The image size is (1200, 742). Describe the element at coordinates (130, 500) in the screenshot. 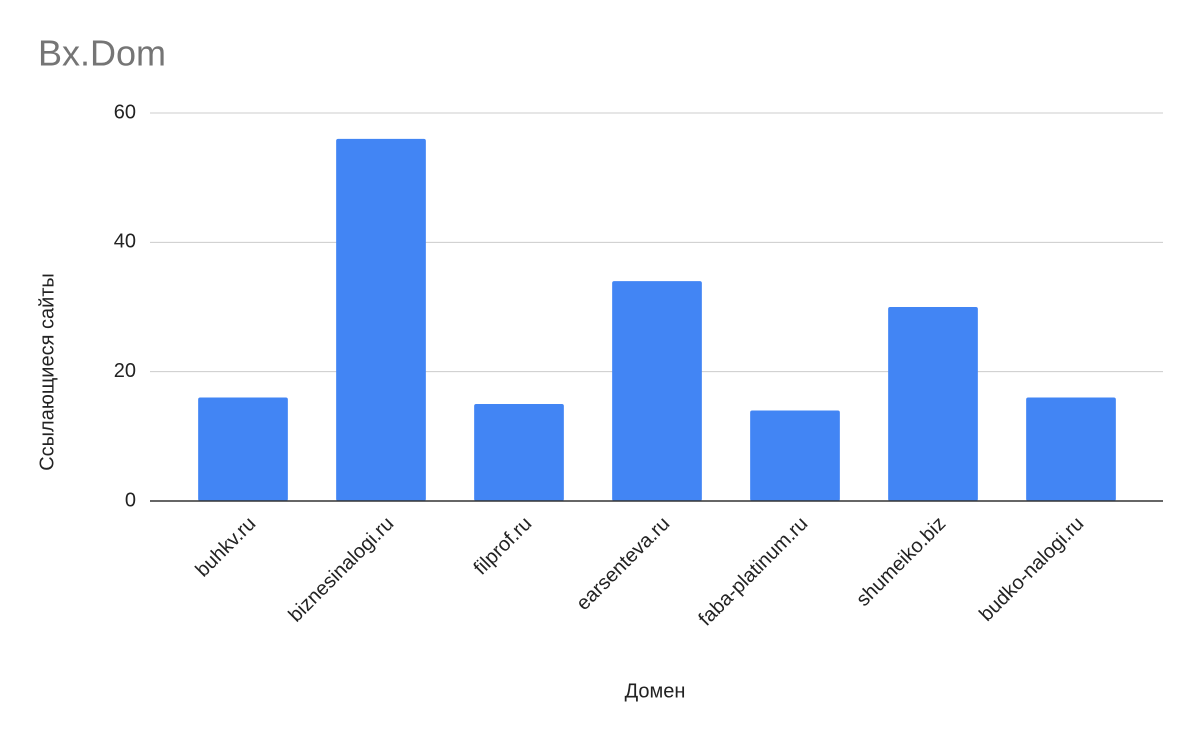

I see `y-tick-label: 0` at that location.